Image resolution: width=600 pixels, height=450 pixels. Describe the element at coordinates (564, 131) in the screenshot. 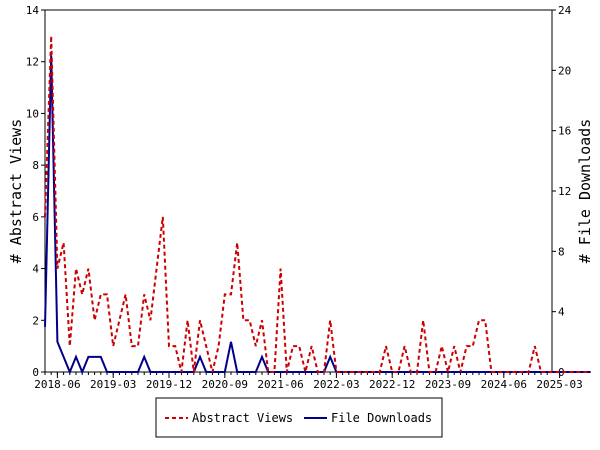

I see `right-tick-label-4: 16` at that location.